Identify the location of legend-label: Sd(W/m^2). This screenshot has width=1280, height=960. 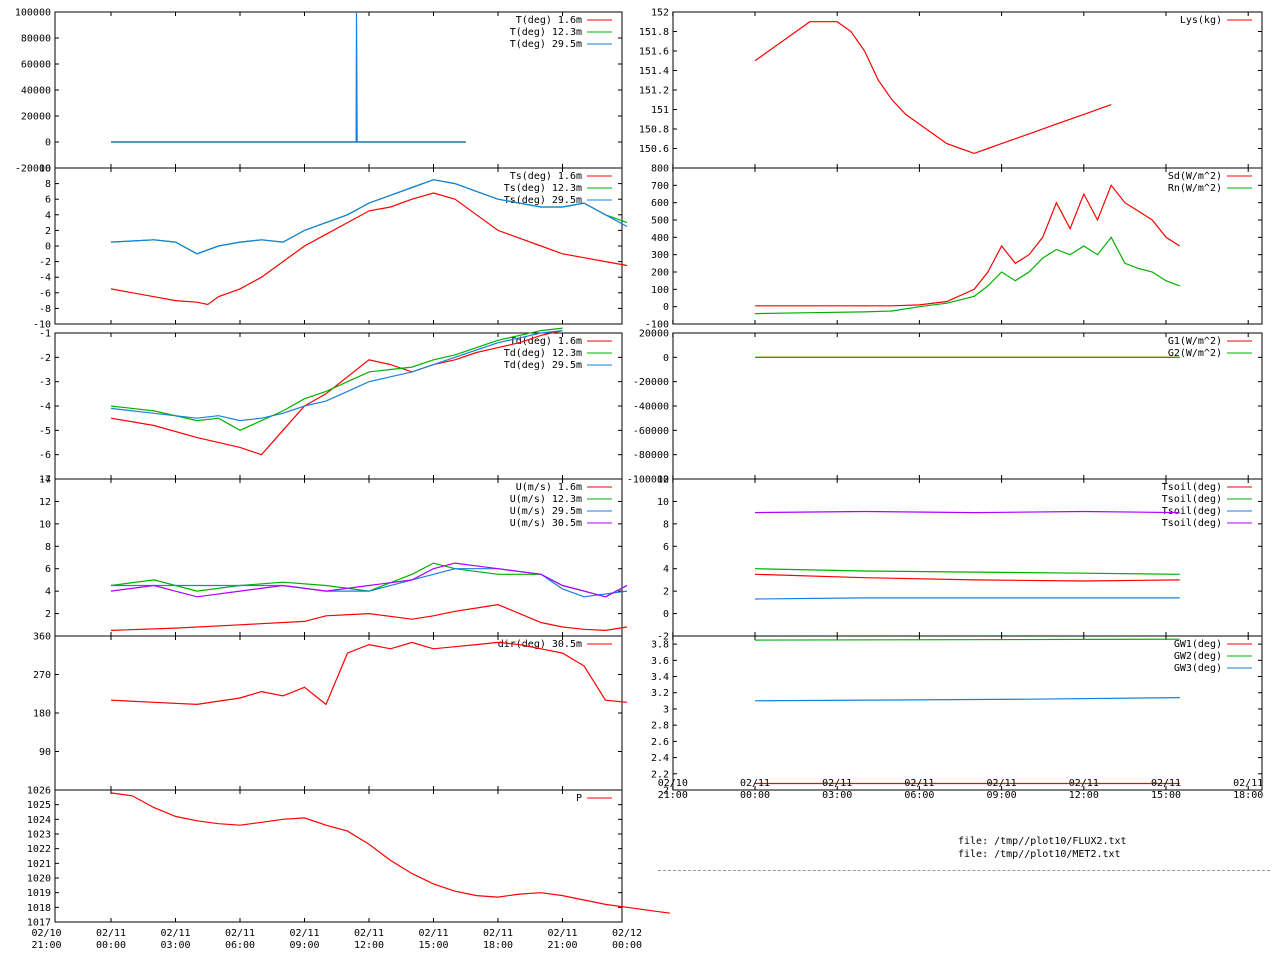
(1195, 176).